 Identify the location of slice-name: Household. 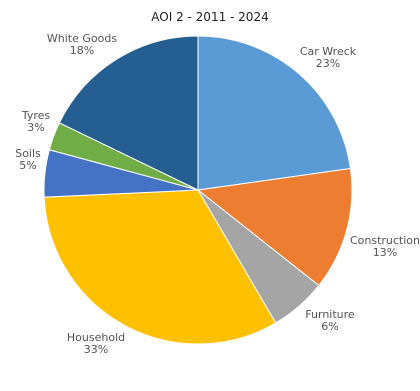
(96, 337).